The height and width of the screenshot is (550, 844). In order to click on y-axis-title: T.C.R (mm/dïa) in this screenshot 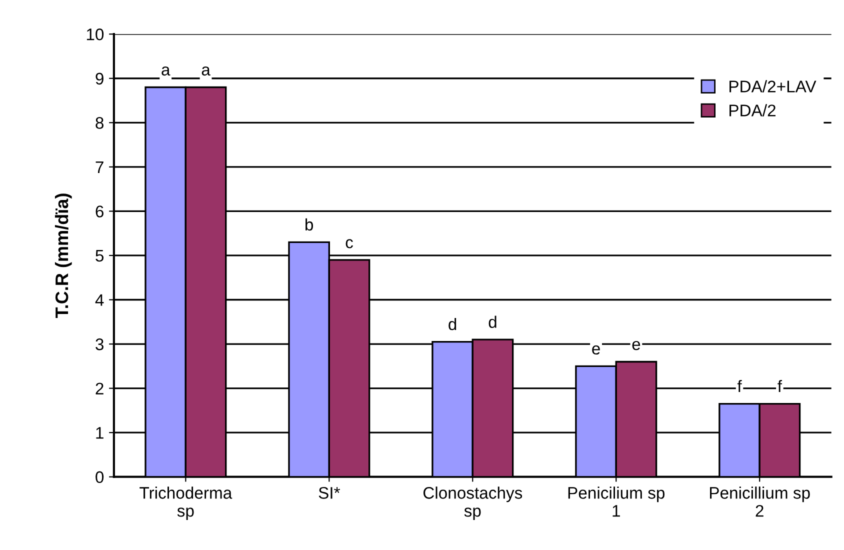, I will do `click(63, 256)`.